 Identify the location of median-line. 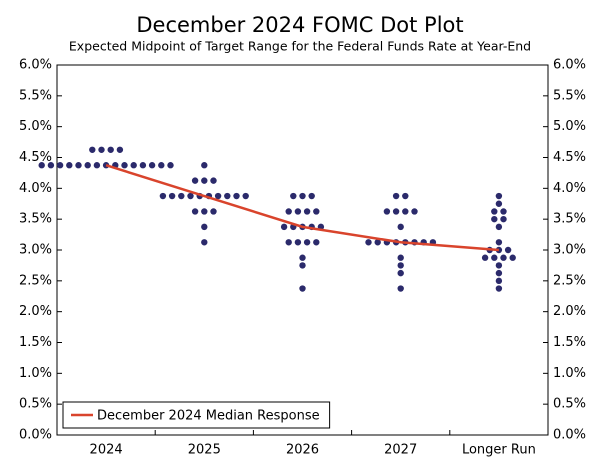
(302, 208).